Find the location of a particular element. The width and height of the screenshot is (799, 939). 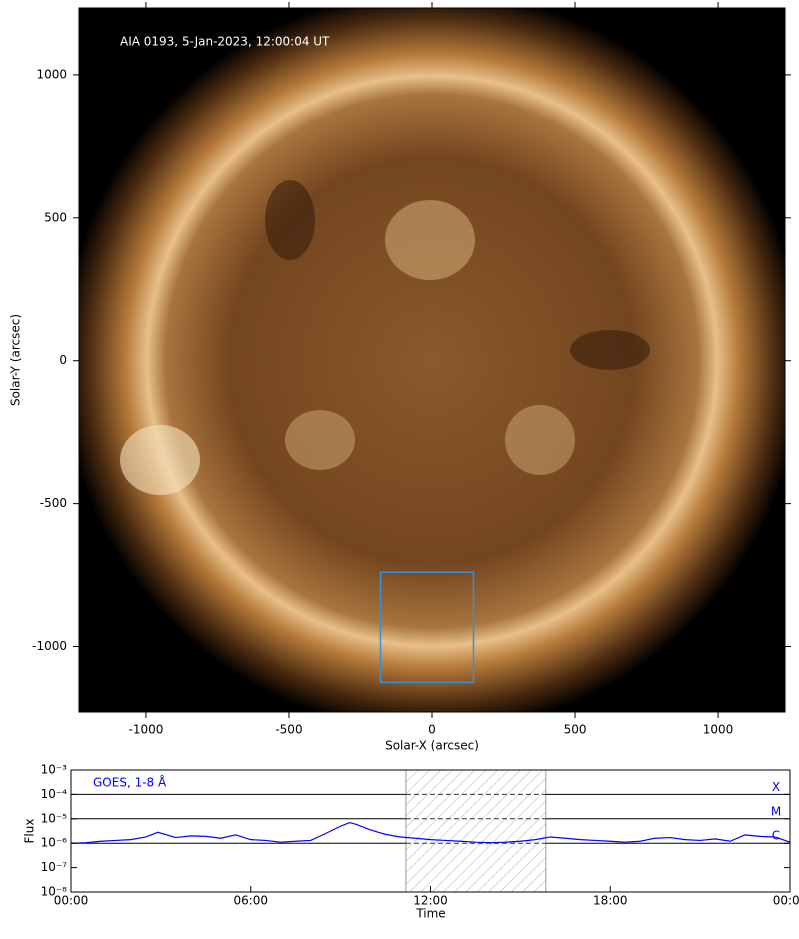

x-tick-label: -1000 is located at coordinates (146, 730).